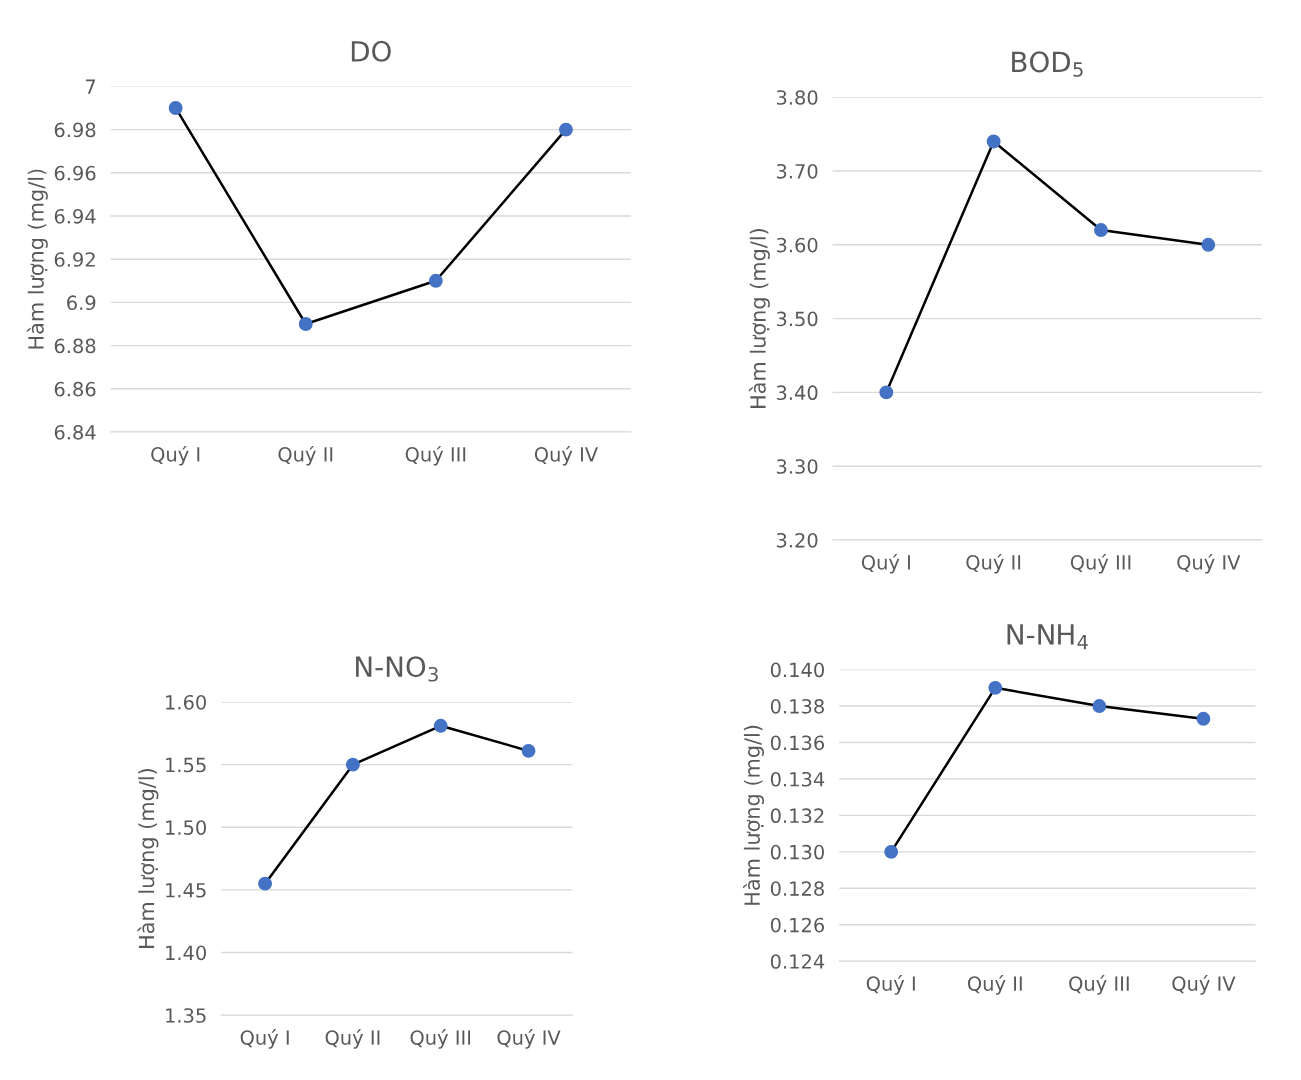 The height and width of the screenshot is (1080, 1301). I want to click on y-tick-label: 0.138, so click(797, 706).